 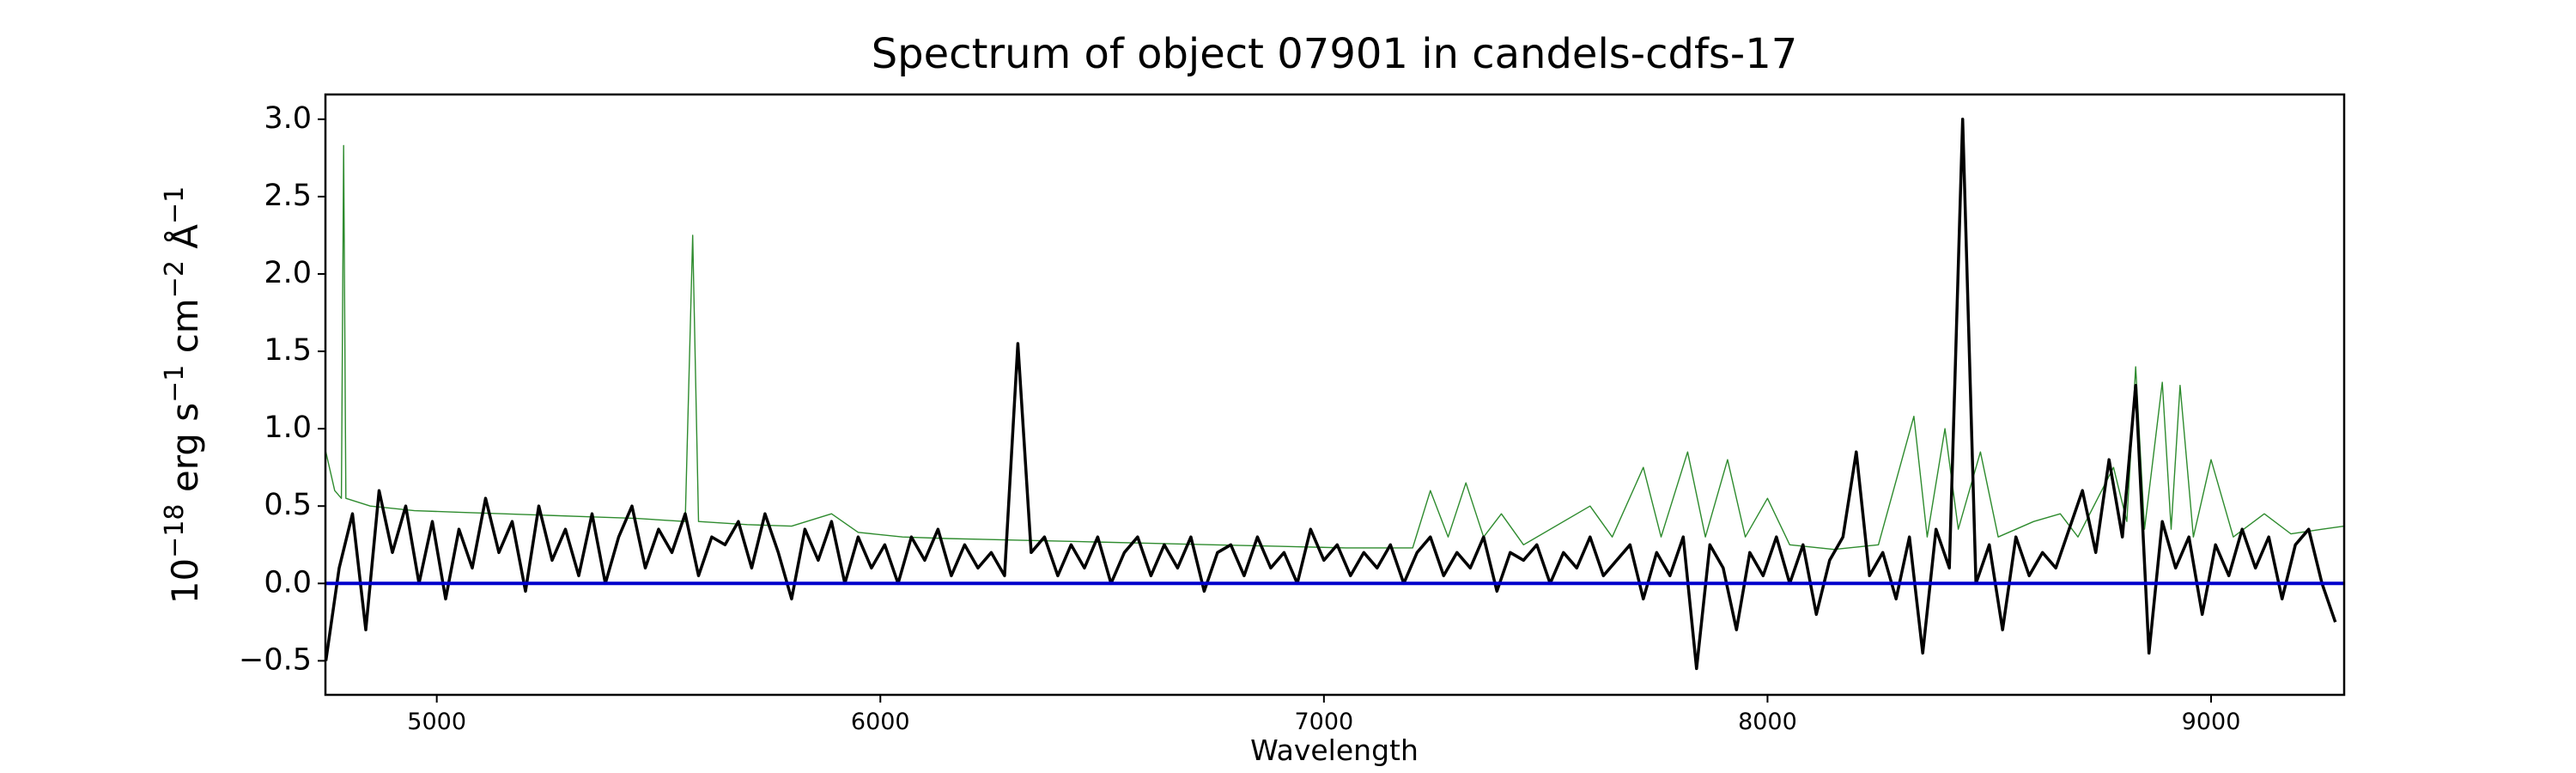 I want to click on y-label-text: cm, so click(x=185, y=331).